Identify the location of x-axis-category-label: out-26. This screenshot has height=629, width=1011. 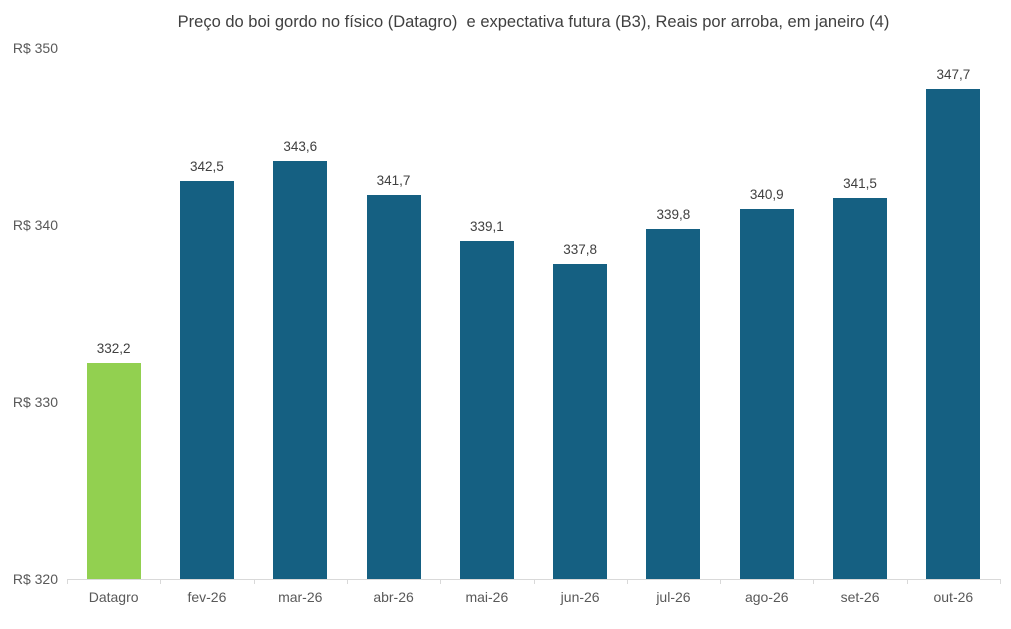
(953, 597).